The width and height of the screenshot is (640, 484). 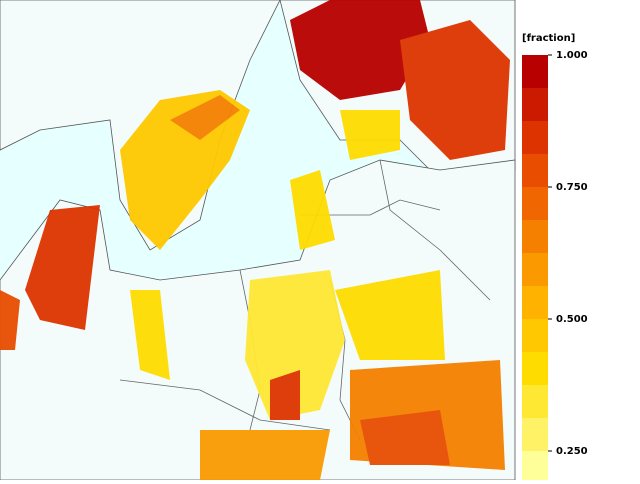 I want to click on colorbar: [fraction] 1.000 0.750 0.500 0.250, so click(x=555, y=258).